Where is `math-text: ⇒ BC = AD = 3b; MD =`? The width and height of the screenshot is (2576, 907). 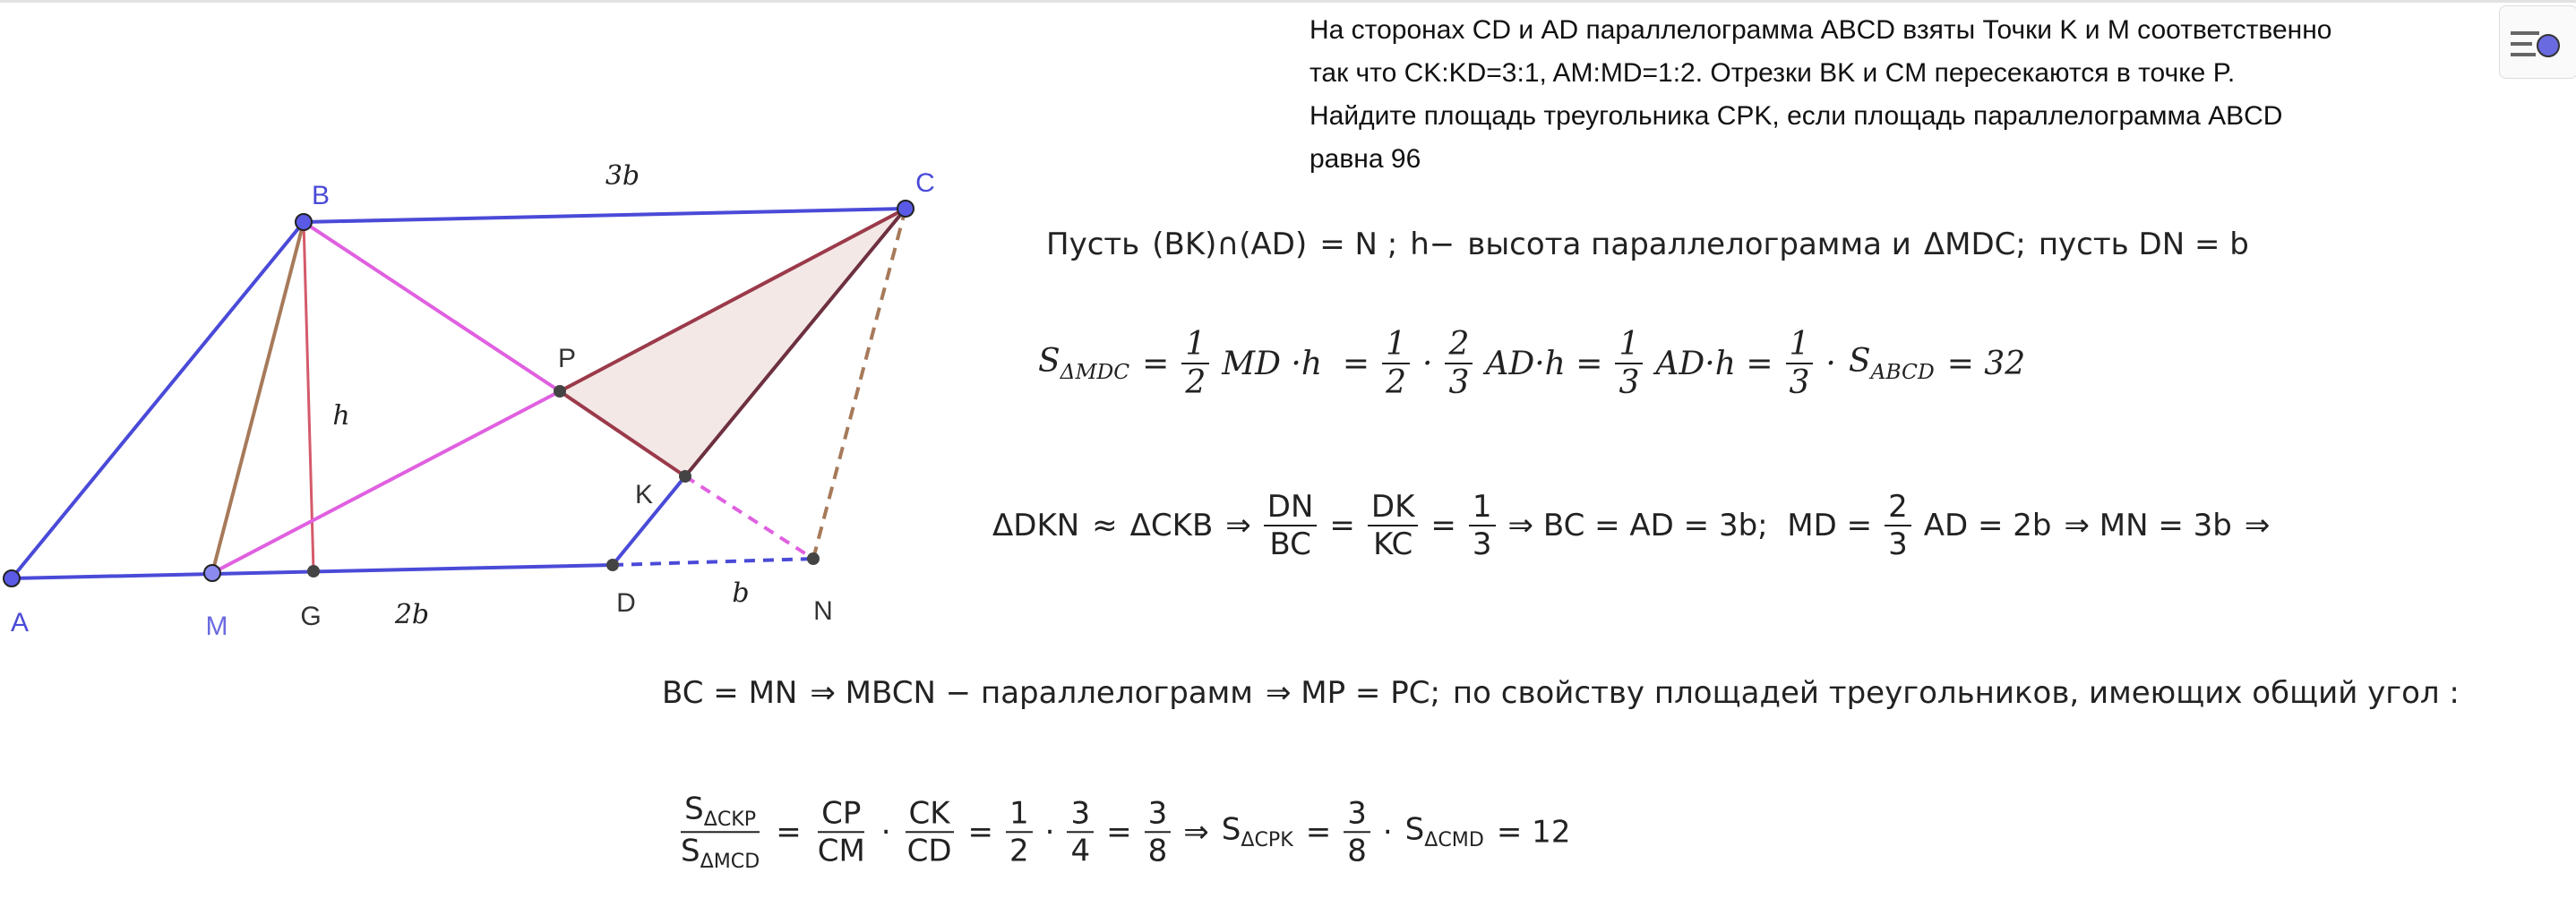
math-text: ⇒ BC = AD = 3b; MD = is located at coordinates (1690, 525).